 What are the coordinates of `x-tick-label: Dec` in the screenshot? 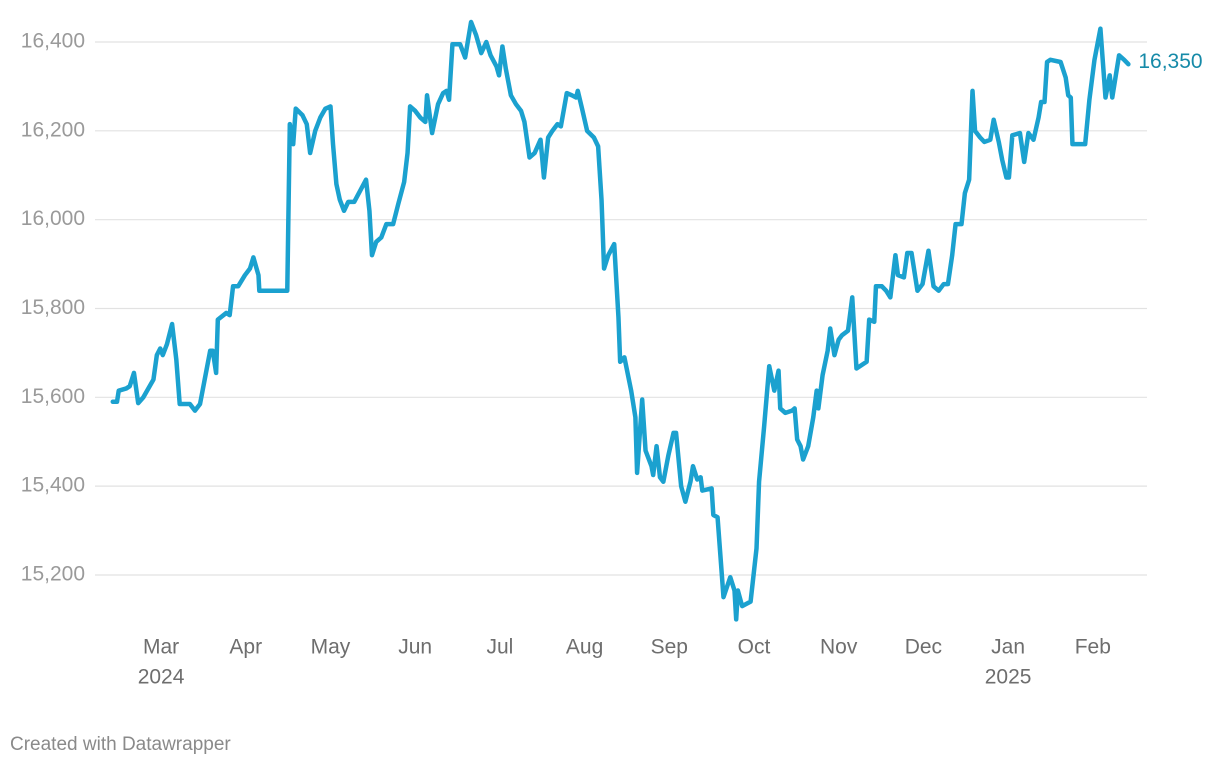 It's located at (923, 647).